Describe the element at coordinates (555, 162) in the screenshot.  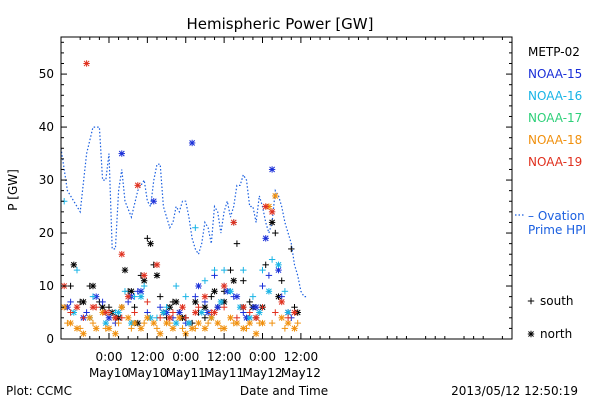
I see `legend-entry: NOAA-19` at that location.